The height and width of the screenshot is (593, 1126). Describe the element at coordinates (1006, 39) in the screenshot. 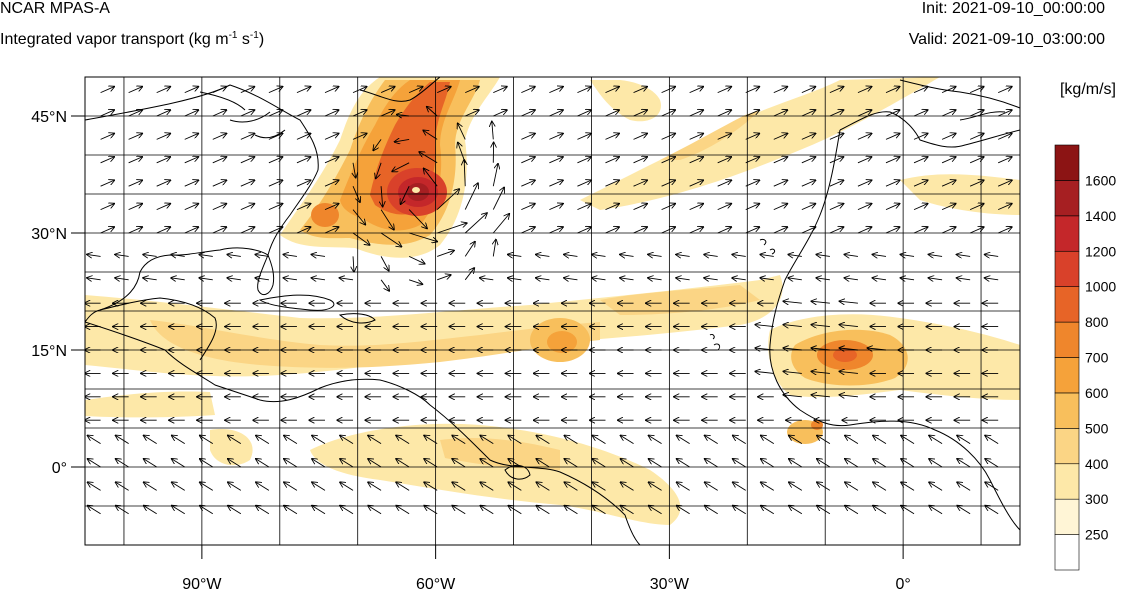

I see `valid-time: Valid: 2021-09-10_03:00:00` at that location.